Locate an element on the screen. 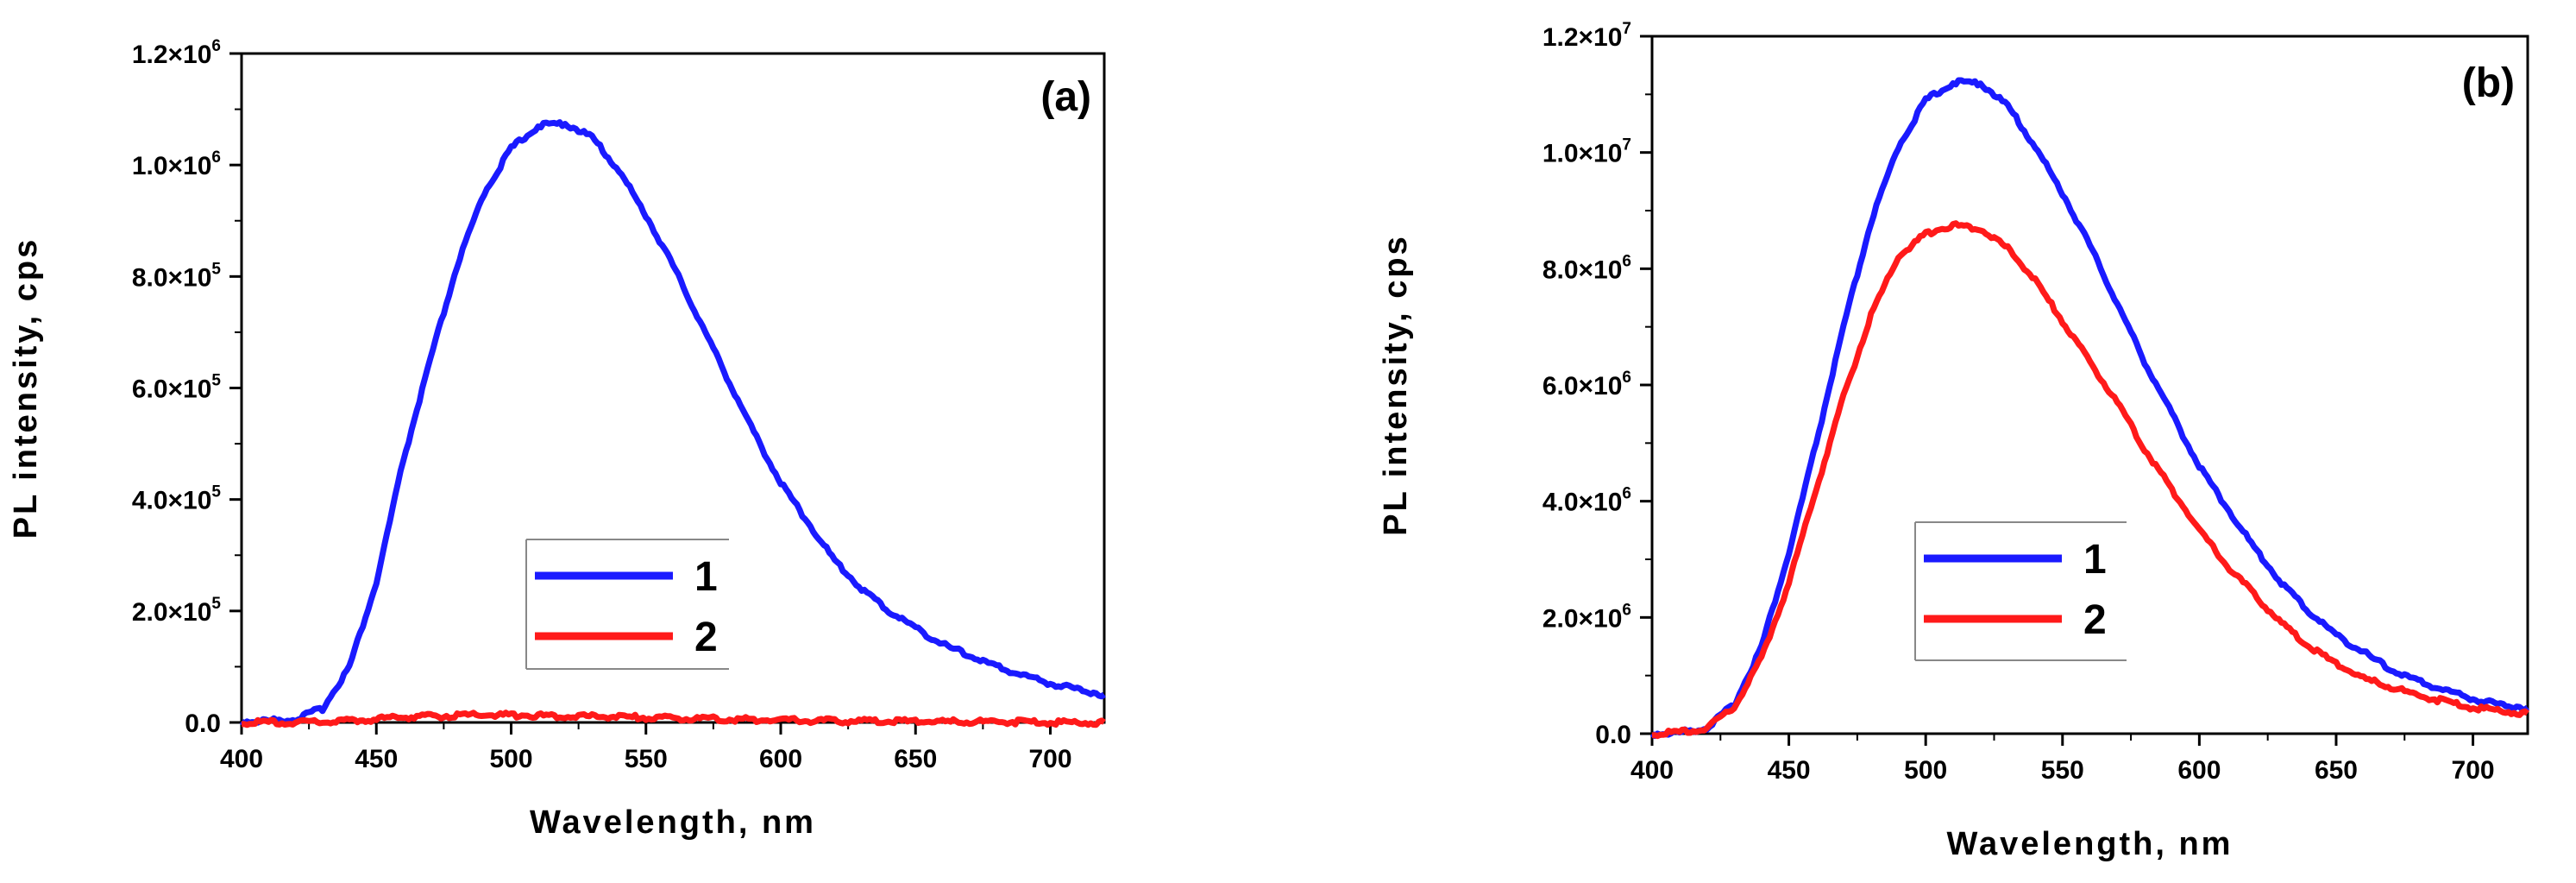 The height and width of the screenshot is (883, 2576). y-tick-label: 6.0×10⁵ is located at coordinates (177, 388).